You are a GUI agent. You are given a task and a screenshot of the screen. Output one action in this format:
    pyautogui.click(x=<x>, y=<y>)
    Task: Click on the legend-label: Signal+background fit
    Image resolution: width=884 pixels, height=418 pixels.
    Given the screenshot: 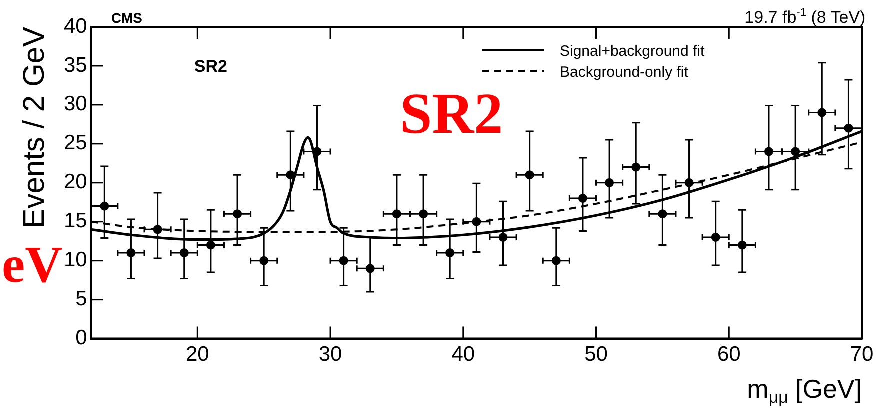 What is the action you would take?
    pyautogui.click(x=633, y=51)
    